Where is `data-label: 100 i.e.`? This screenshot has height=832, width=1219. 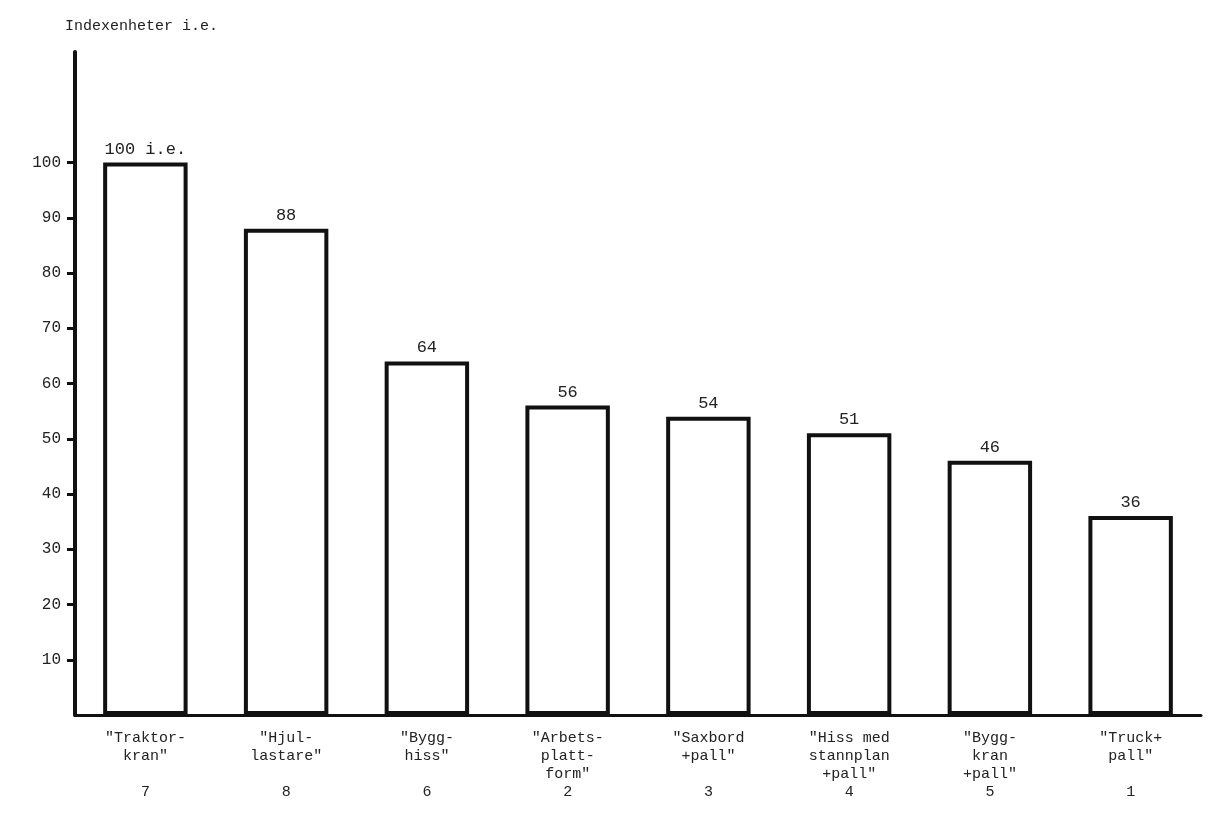 data-label: 100 i.e. is located at coordinates (145, 149).